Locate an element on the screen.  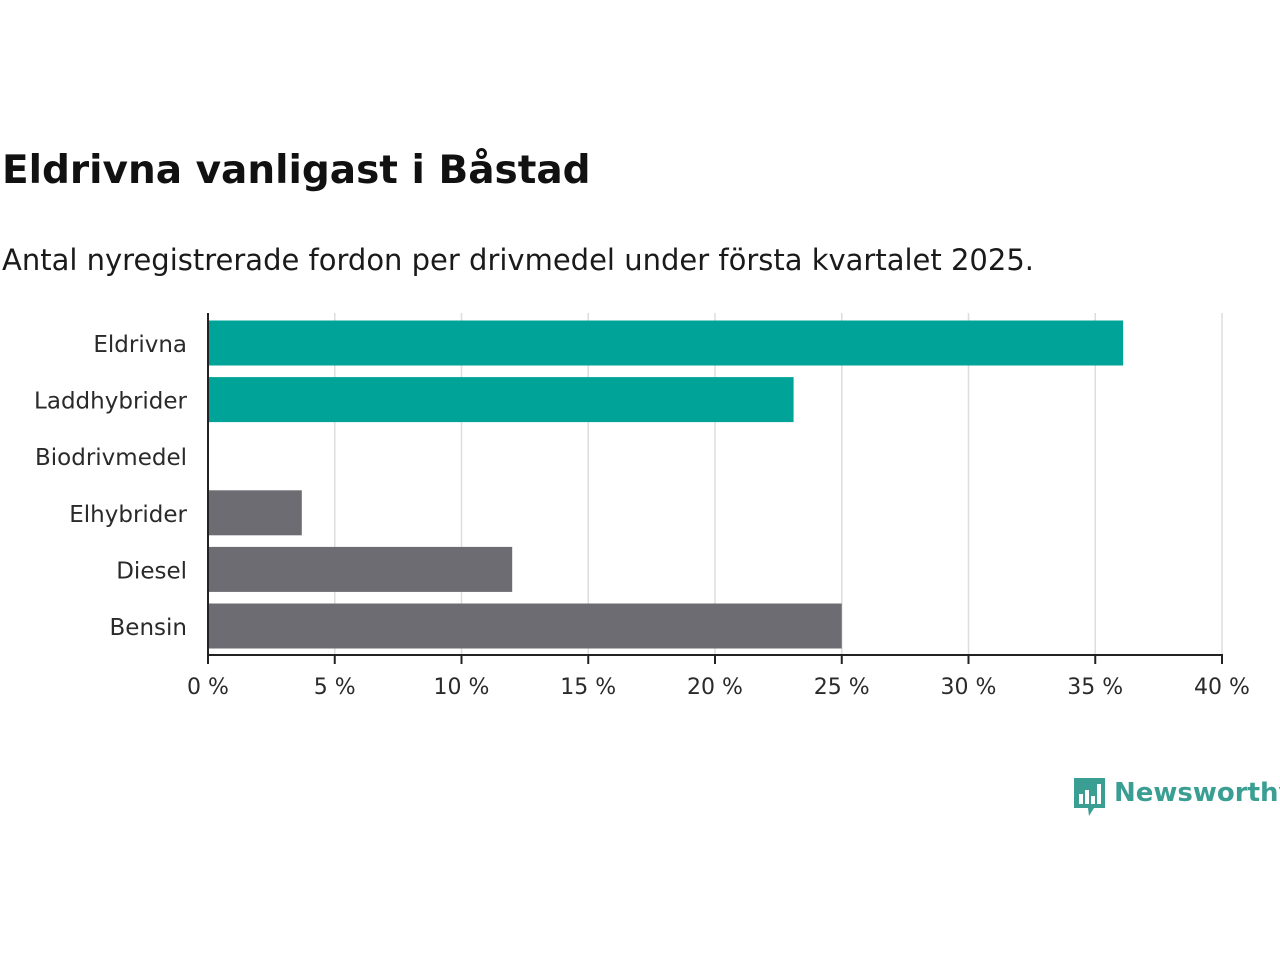
x-tick-label: 20 % is located at coordinates (715, 687).